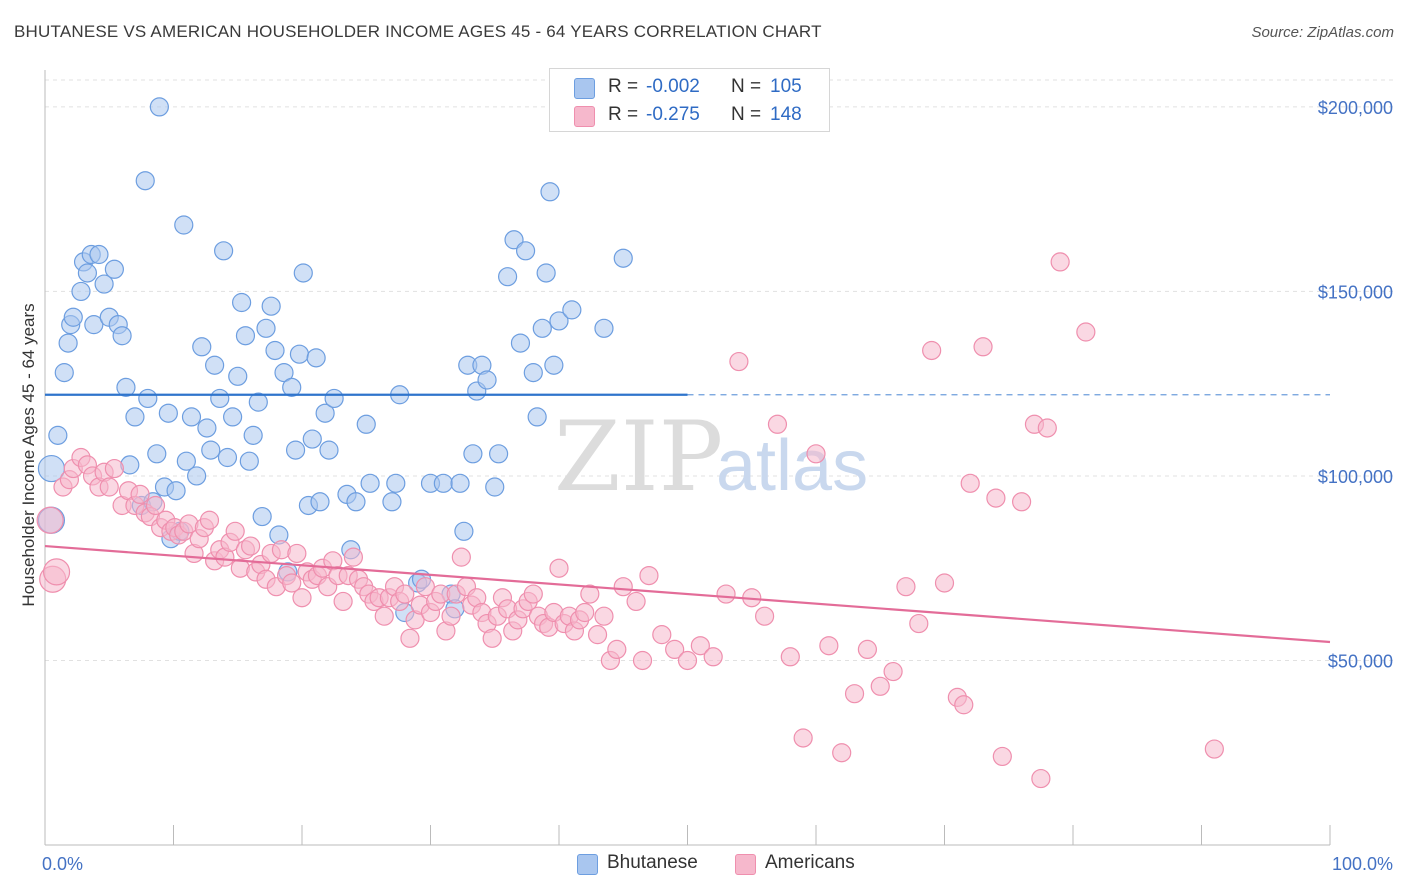 This screenshot has width=1406, height=892. I want to click on watermark-zip: ZIP, so click(638, 457).